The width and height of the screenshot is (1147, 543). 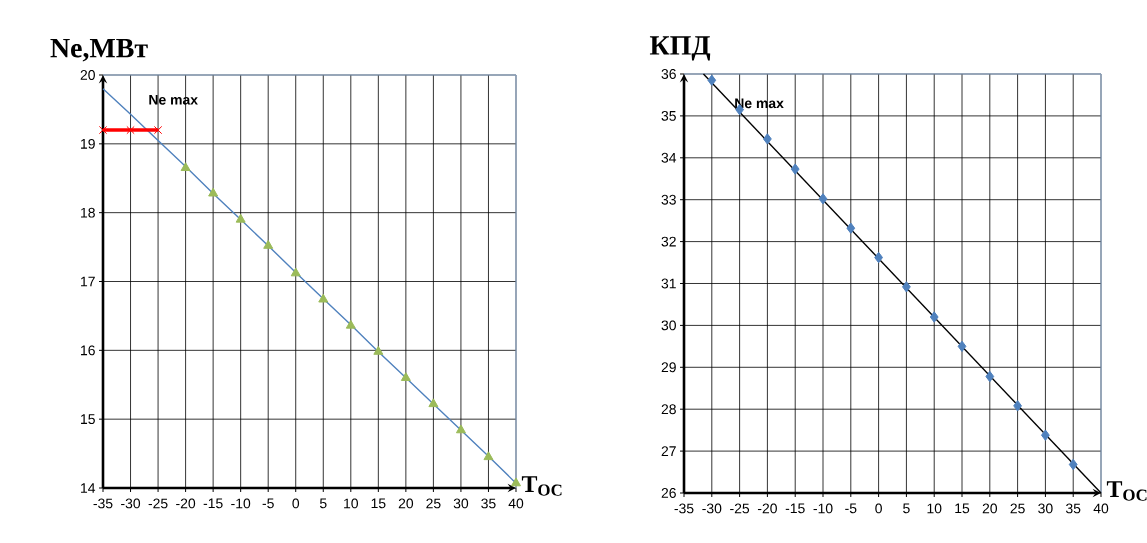 I want to click on y-tick-label: 20, so click(x=87, y=75).